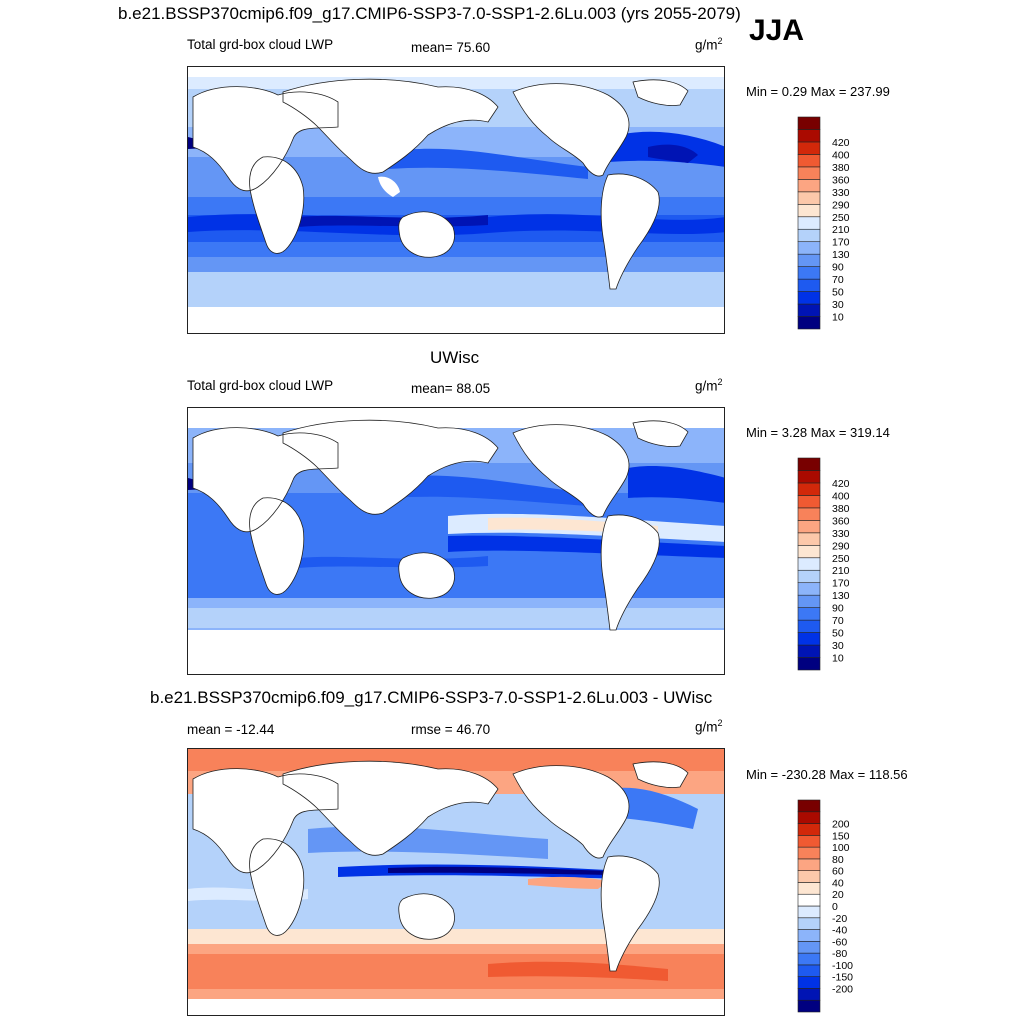 The image size is (1024, 1024). What do you see at coordinates (838, 659) in the screenshot?
I see `colorbar-level-label: 10` at bounding box center [838, 659].